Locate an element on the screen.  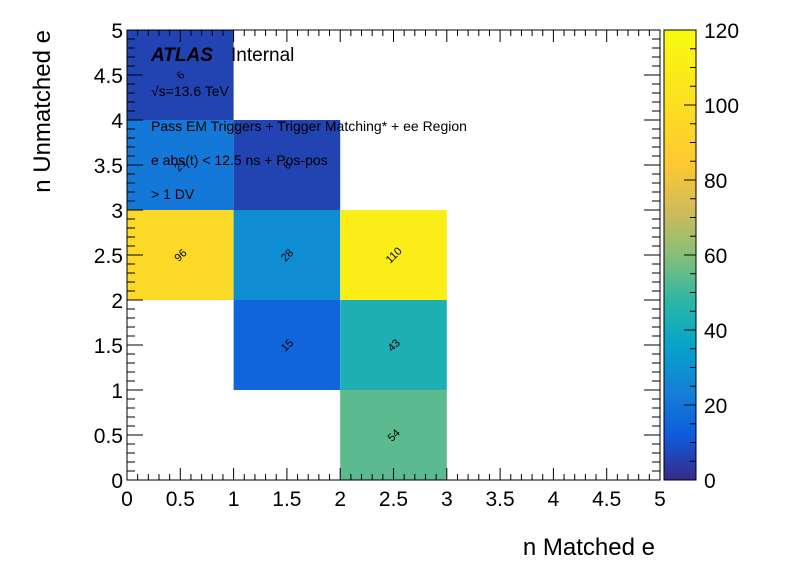
y-tick-label: 2.5 is located at coordinates (108, 256).